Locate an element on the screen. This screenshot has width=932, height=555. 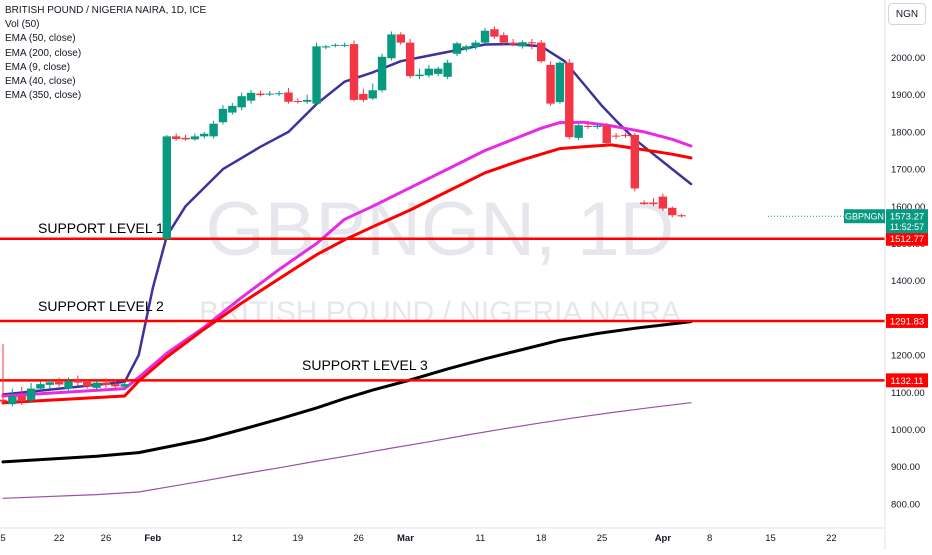
last-price-label: 1573.27 is located at coordinates (907, 217).